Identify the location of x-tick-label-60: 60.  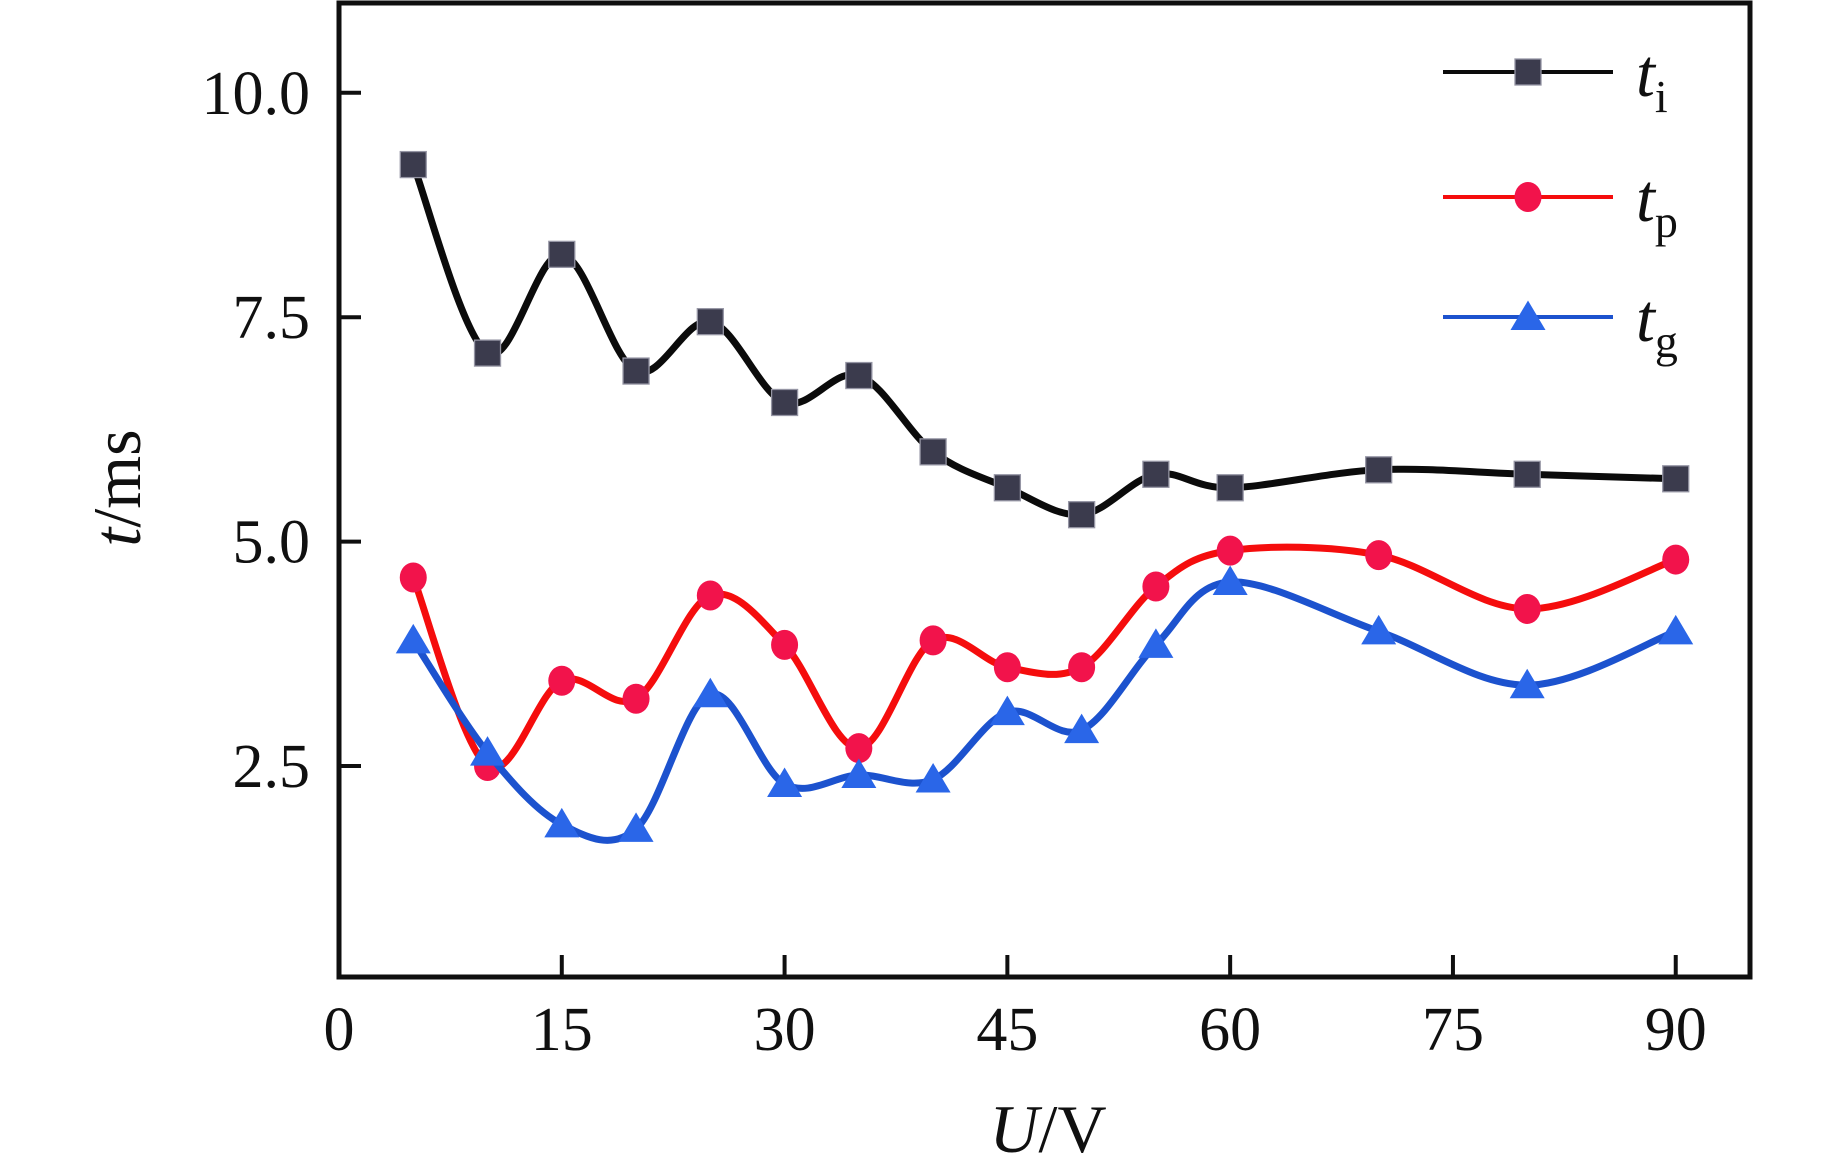
(1230, 1030).